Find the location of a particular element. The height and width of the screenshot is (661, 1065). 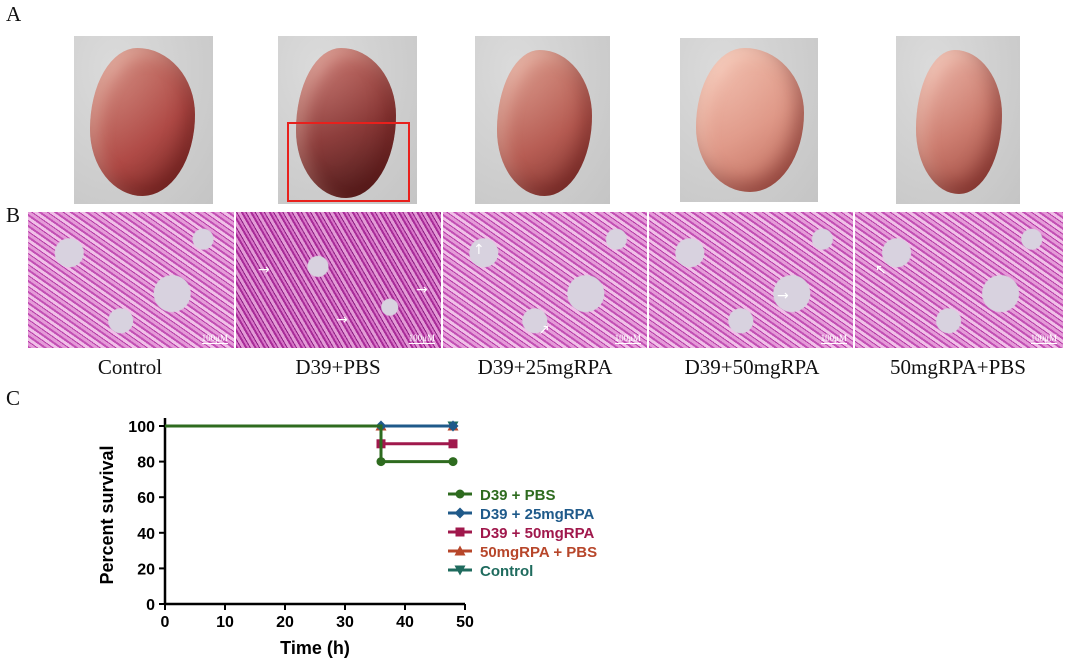

legend-entry: D39 + 25mgRPA is located at coordinates (537, 514).